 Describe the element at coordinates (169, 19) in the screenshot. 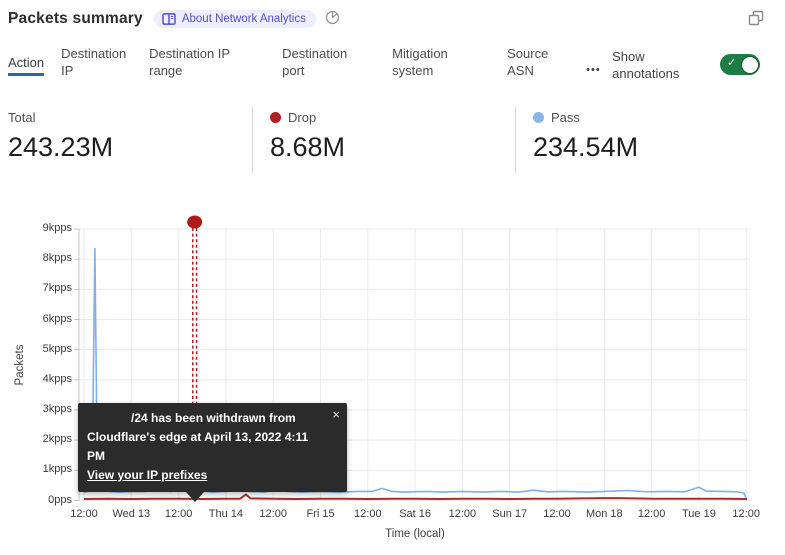

I see `book-icon` at that location.